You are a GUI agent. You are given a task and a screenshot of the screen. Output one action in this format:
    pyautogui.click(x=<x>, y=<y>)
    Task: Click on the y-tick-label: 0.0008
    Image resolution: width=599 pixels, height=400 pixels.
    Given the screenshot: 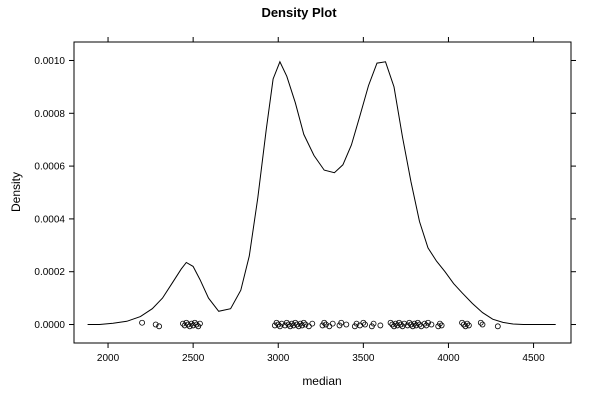 What is the action you would take?
    pyautogui.click(x=49, y=114)
    